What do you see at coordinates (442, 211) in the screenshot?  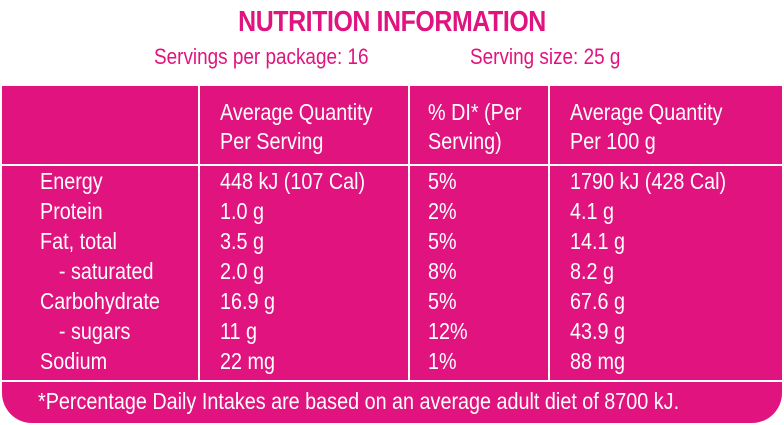 I see `row-protein-di: 2%` at bounding box center [442, 211].